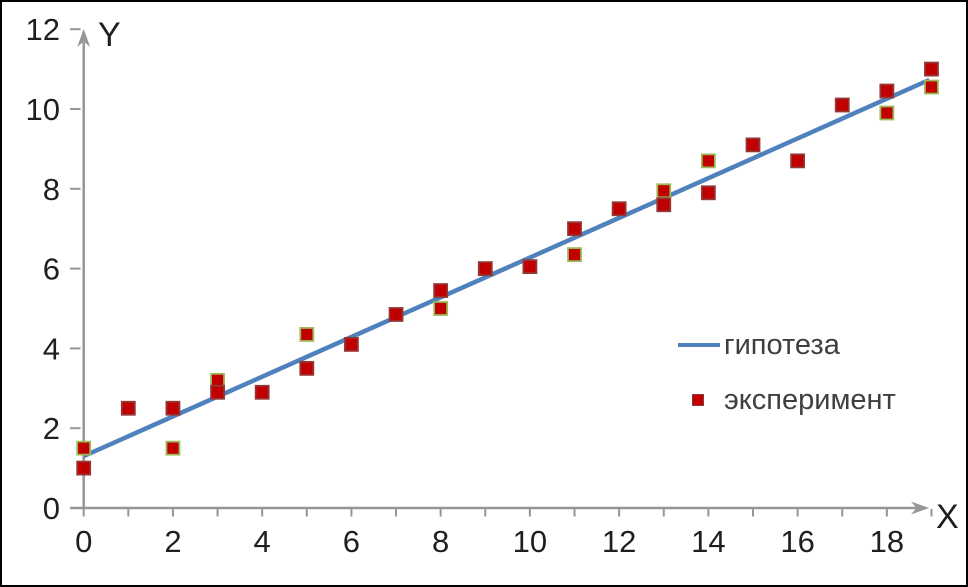  Describe the element at coordinates (708, 541) in the screenshot. I see `svg-text: 14` at that location.